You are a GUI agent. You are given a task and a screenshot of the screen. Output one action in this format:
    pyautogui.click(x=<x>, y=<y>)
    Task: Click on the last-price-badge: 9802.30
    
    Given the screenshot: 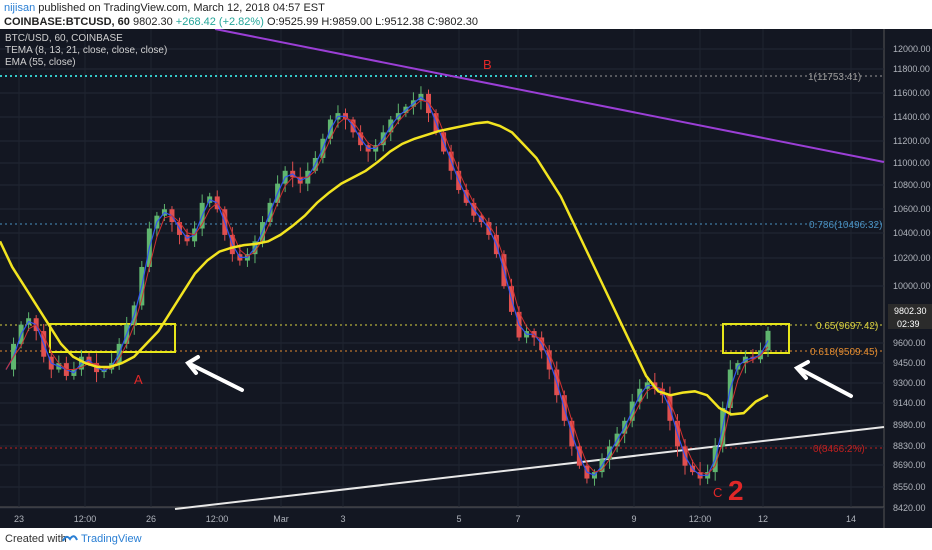 What is the action you would take?
    pyautogui.click(x=910, y=311)
    